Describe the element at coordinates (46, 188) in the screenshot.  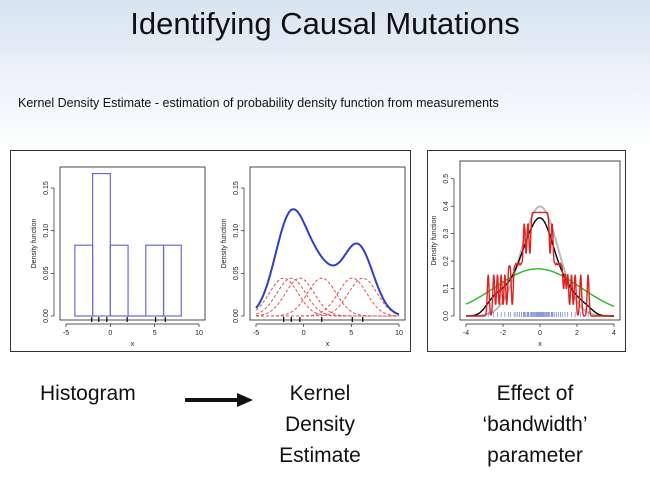
I see `histogram-y-tick-label: 0.15` at that location.